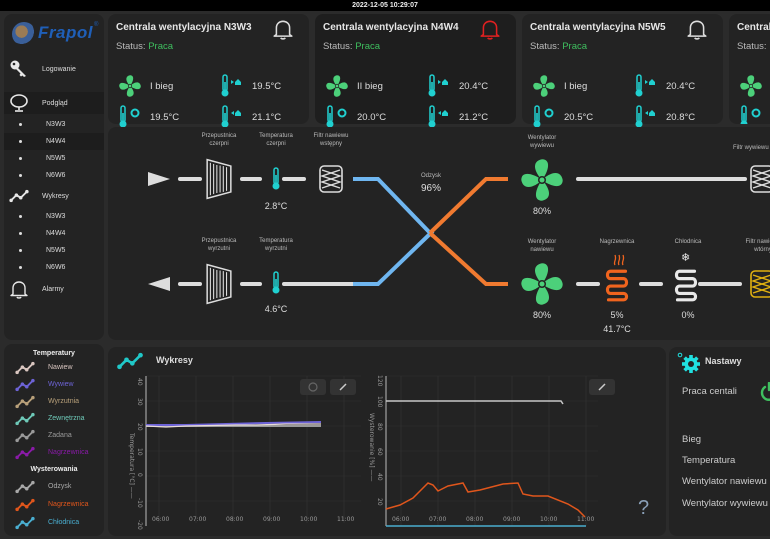 The width and height of the screenshot is (770, 539). What do you see at coordinates (65, 32) in the screenshot?
I see `logo-text: Frapol` at bounding box center [65, 32].